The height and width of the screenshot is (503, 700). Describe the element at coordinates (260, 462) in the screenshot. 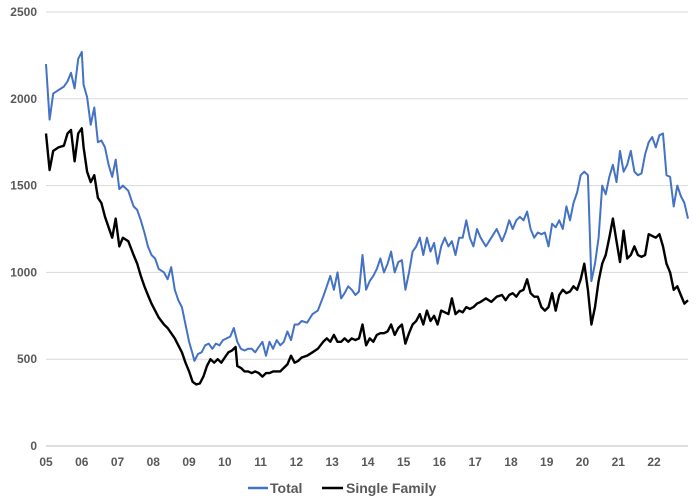

I see `x-tick-label: 11` at that location.